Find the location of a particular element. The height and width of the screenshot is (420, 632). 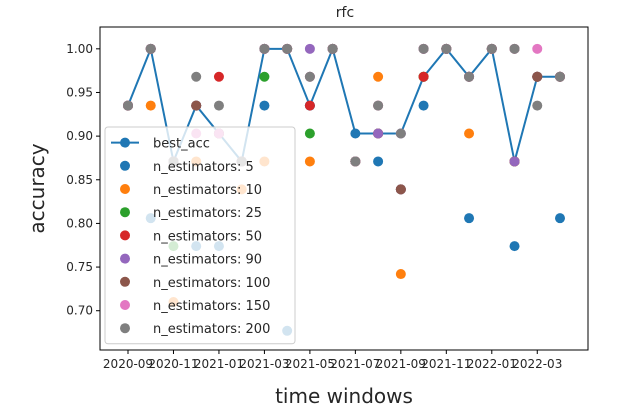

series-6-point is located at coordinates (537, 48).